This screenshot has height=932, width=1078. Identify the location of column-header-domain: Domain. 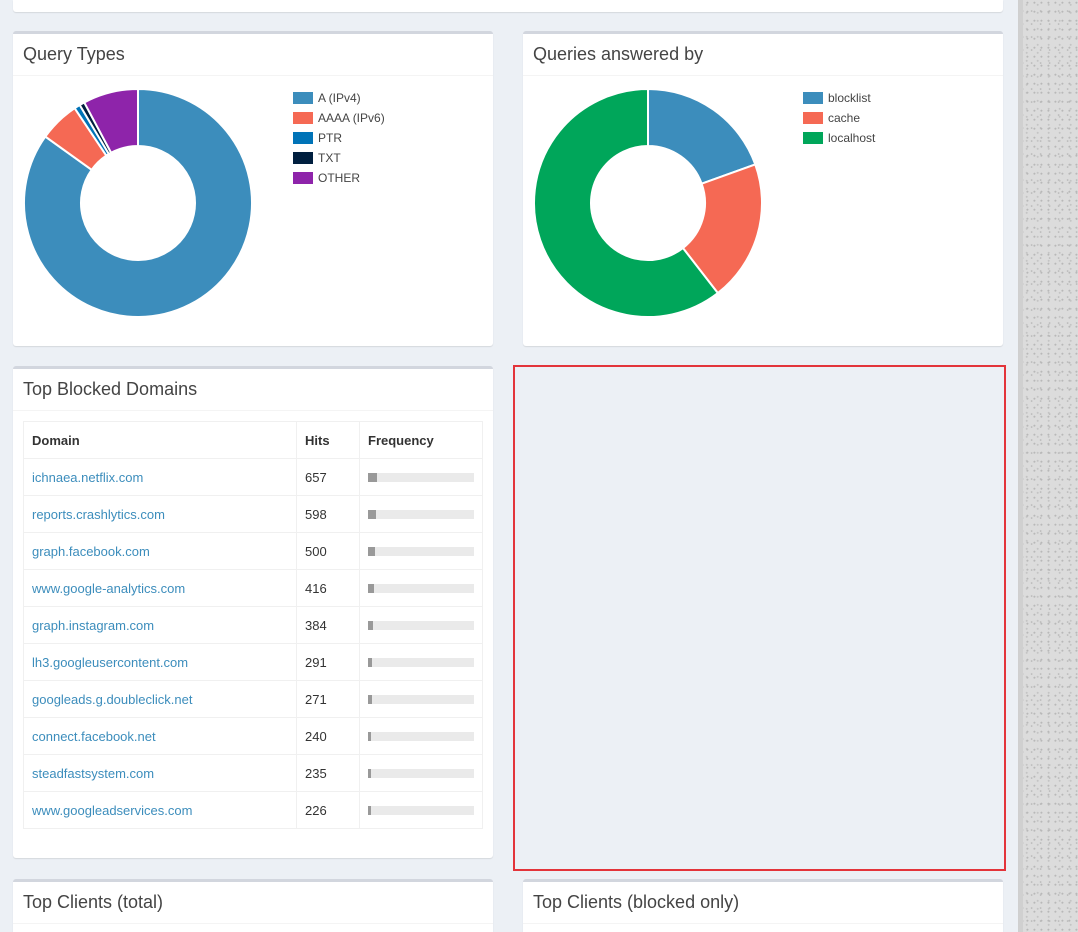
(160, 440).